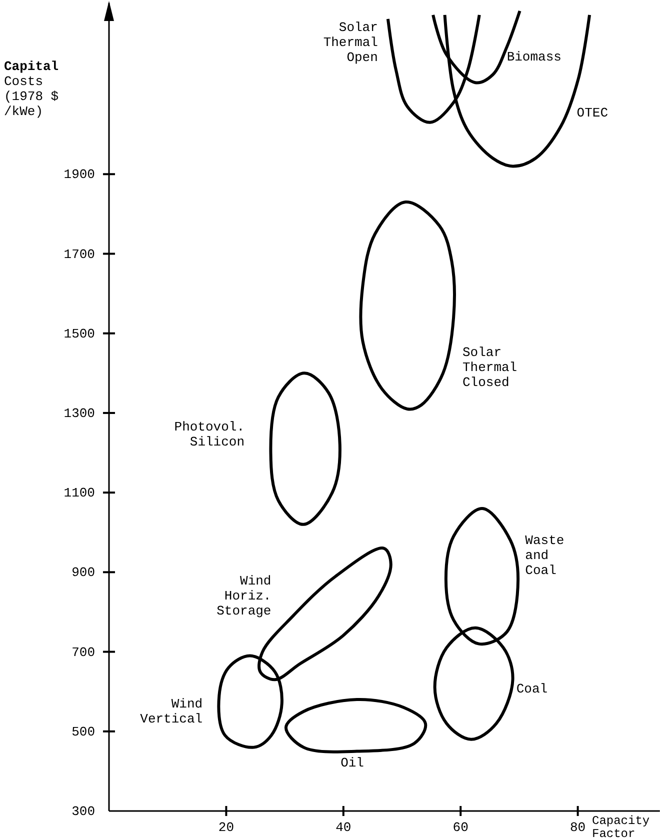 This screenshot has width=660, height=840. I want to click on x-tick-label: 20, so click(226, 827).